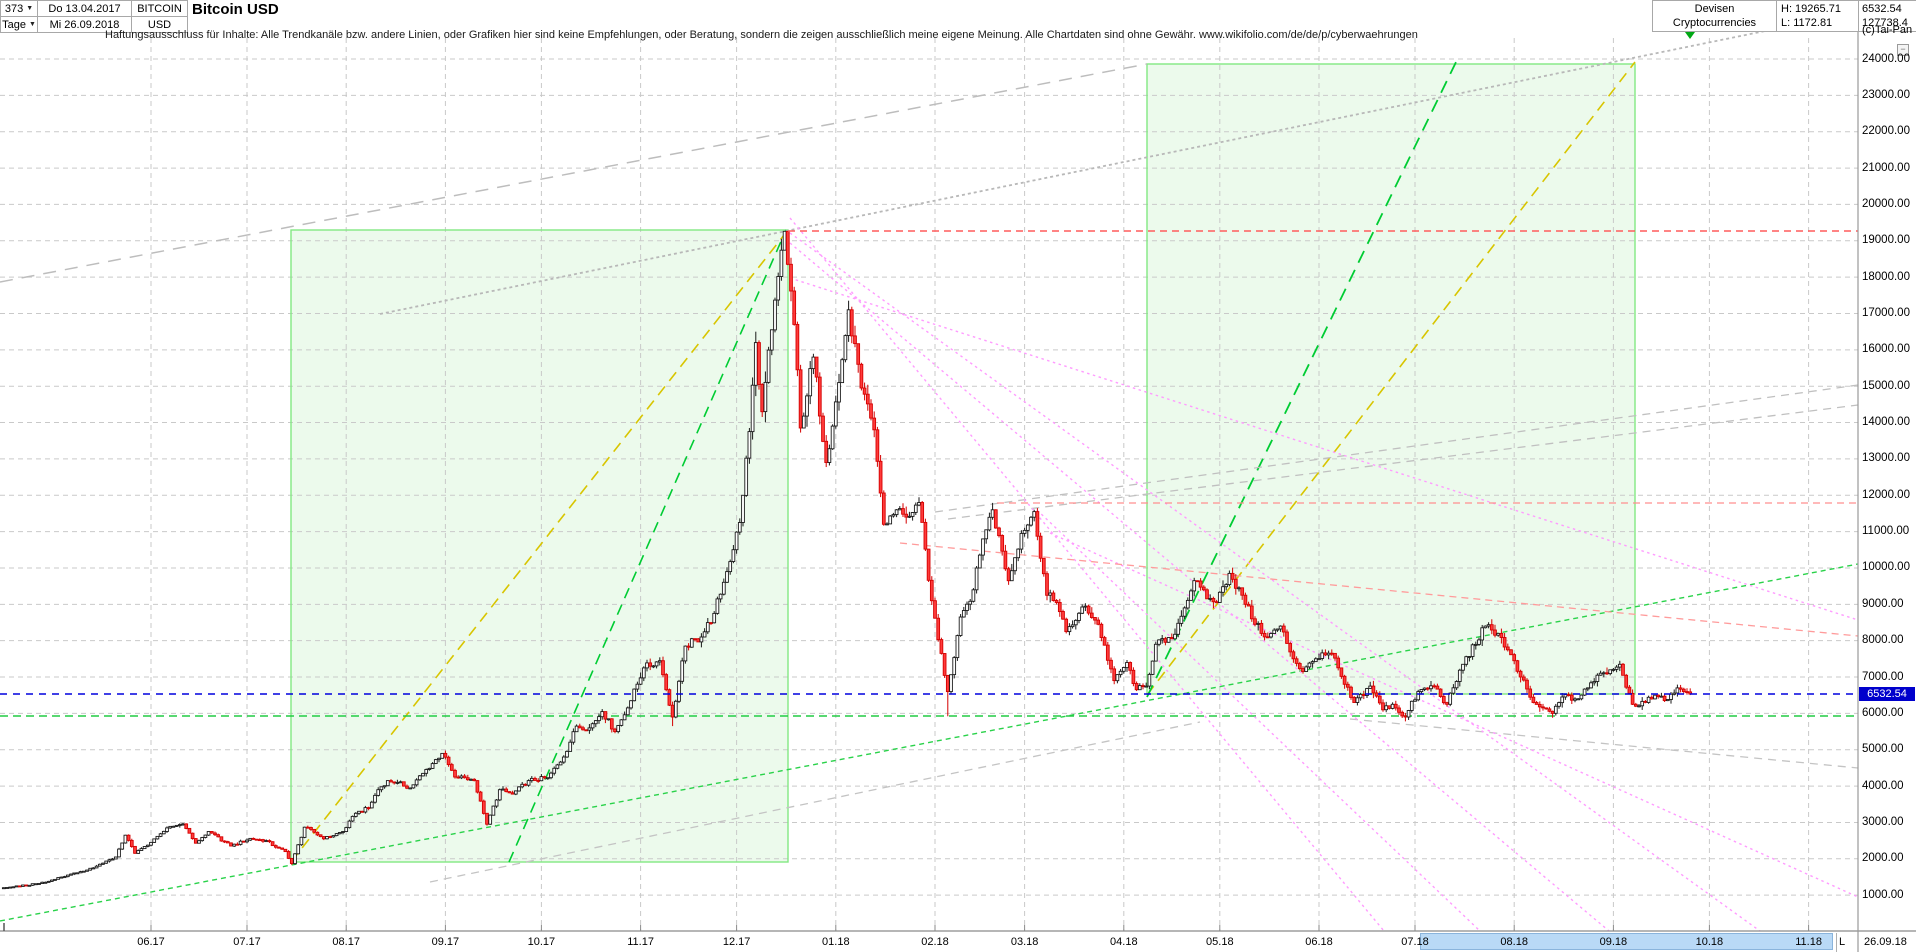 The height and width of the screenshot is (952, 1916). I want to click on category-cell: Devisen Cryptocurrencies, so click(1714, 16).